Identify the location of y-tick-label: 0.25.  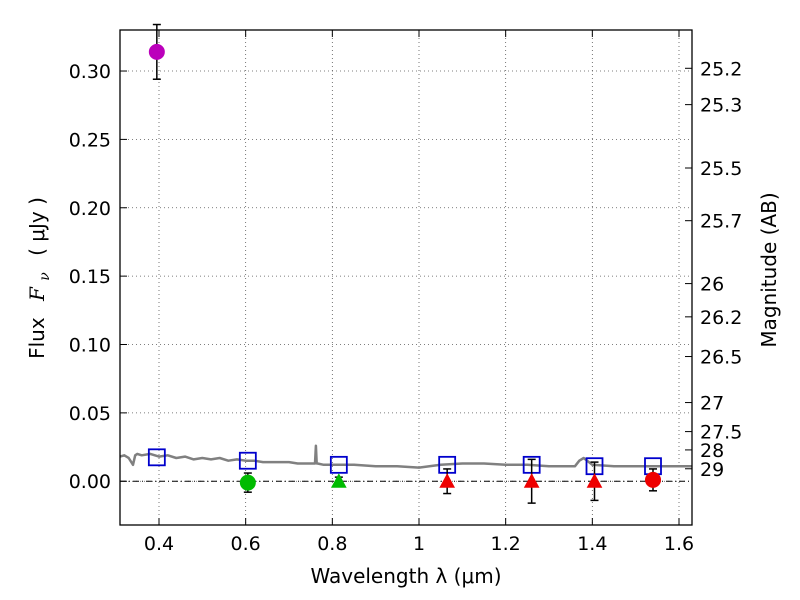
(90, 140).